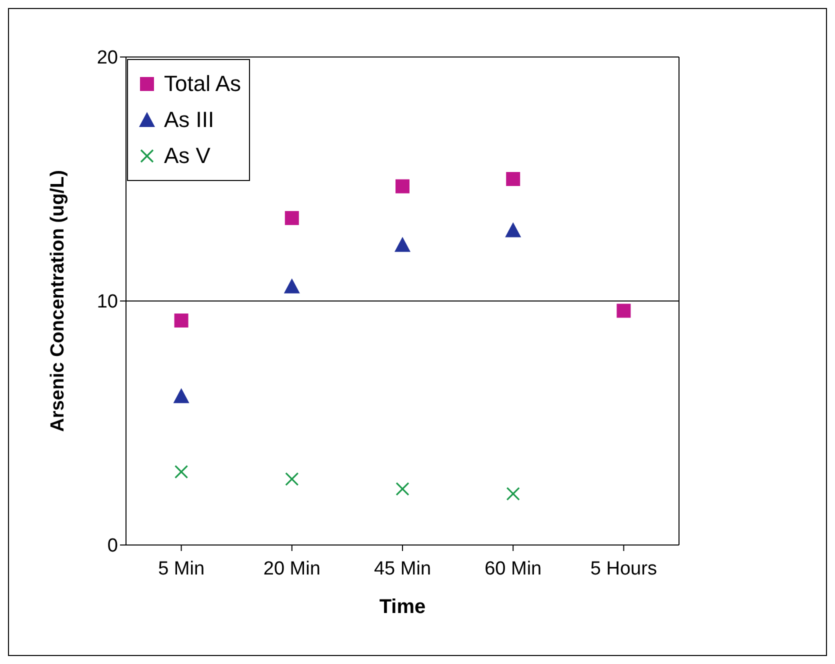 This screenshot has height=664, width=835. What do you see at coordinates (203, 84) in the screenshot?
I see `legend-label: Total As` at bounding box center [203, 84].